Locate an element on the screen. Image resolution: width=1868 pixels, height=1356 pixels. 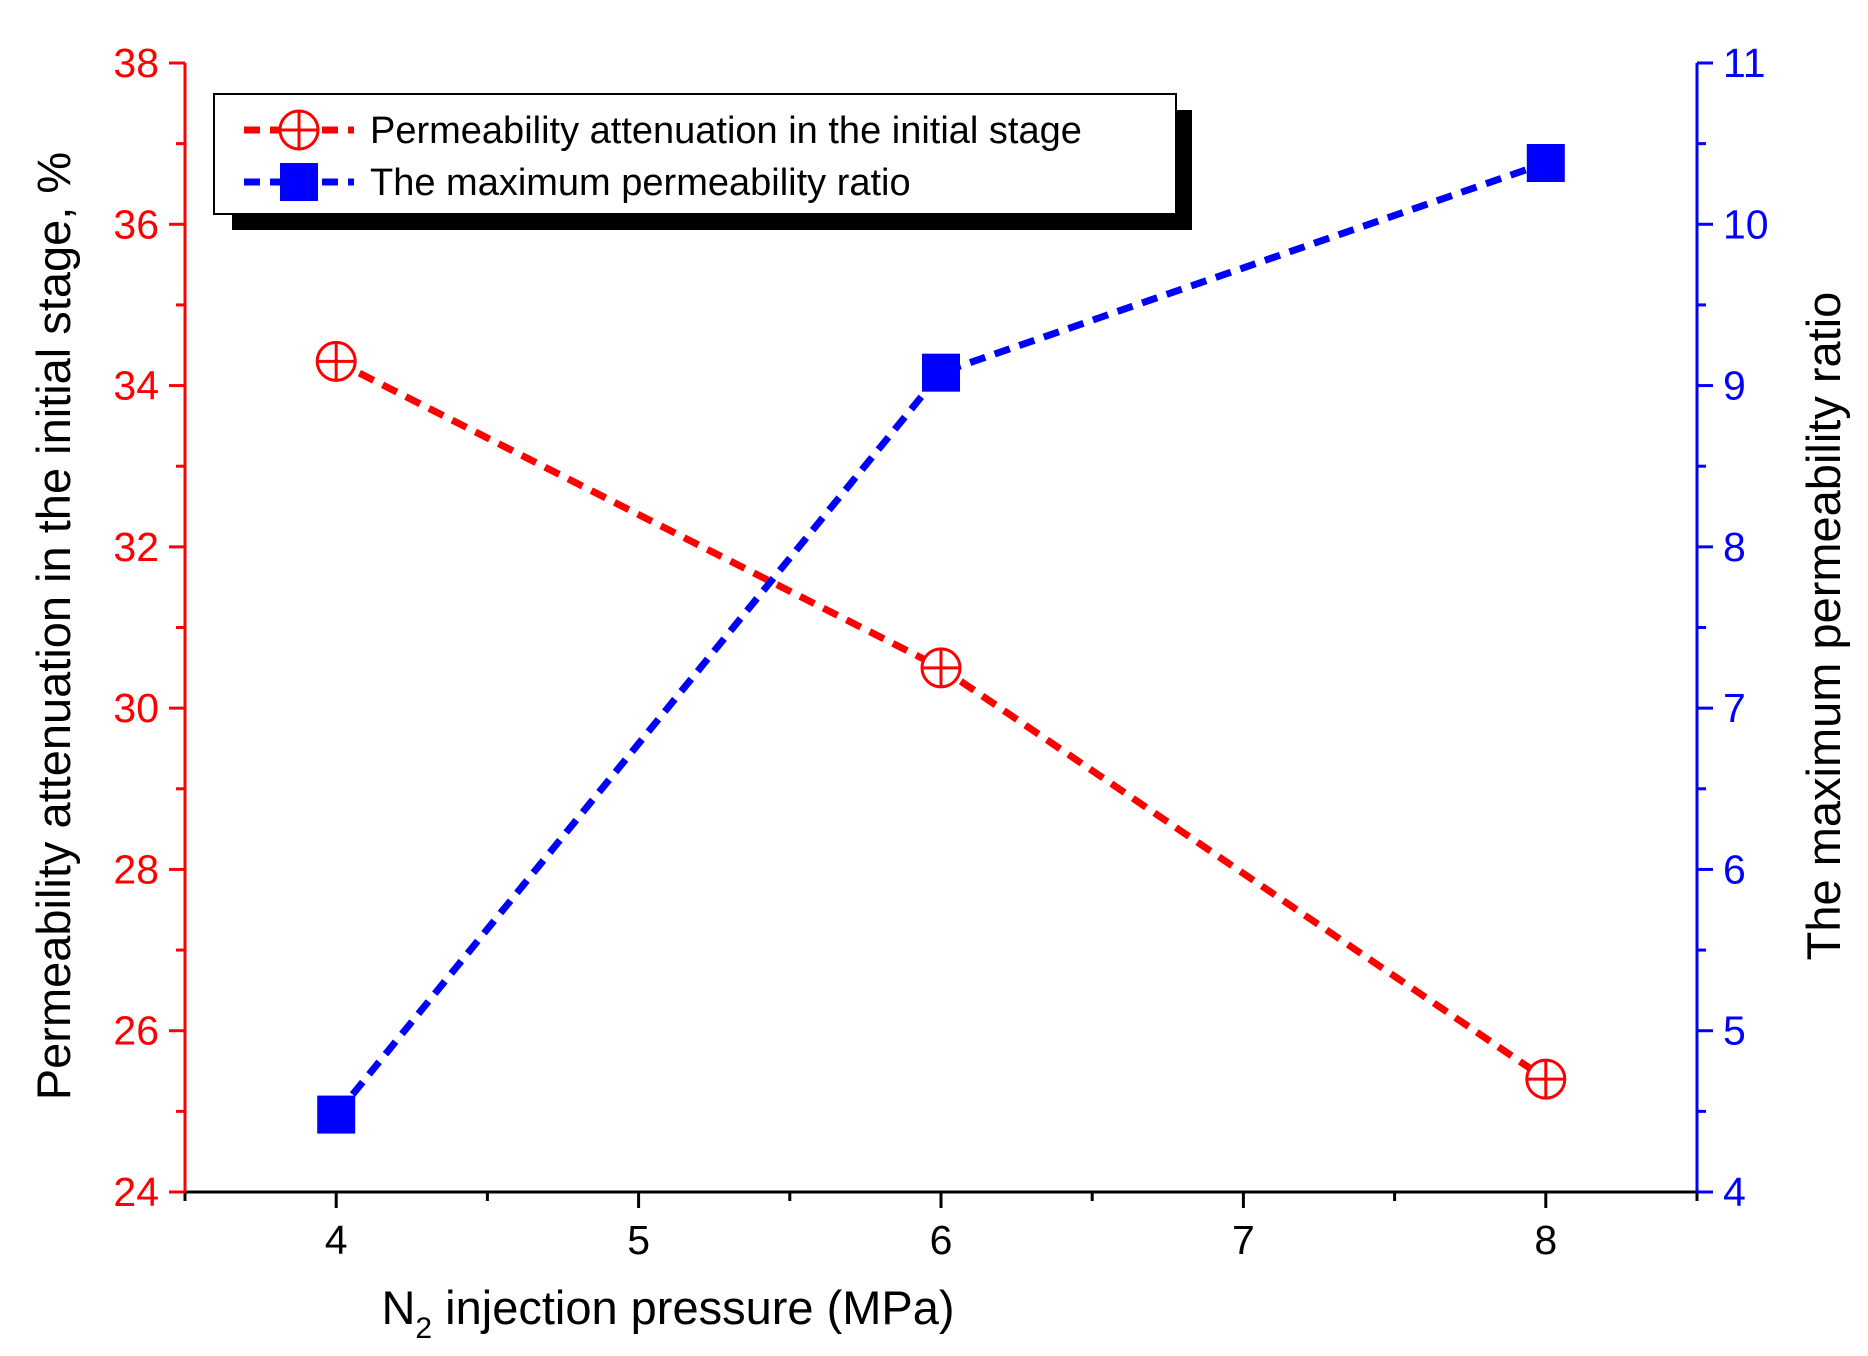
y-left-tick-label: 28 is located at coordinates (136, 869).